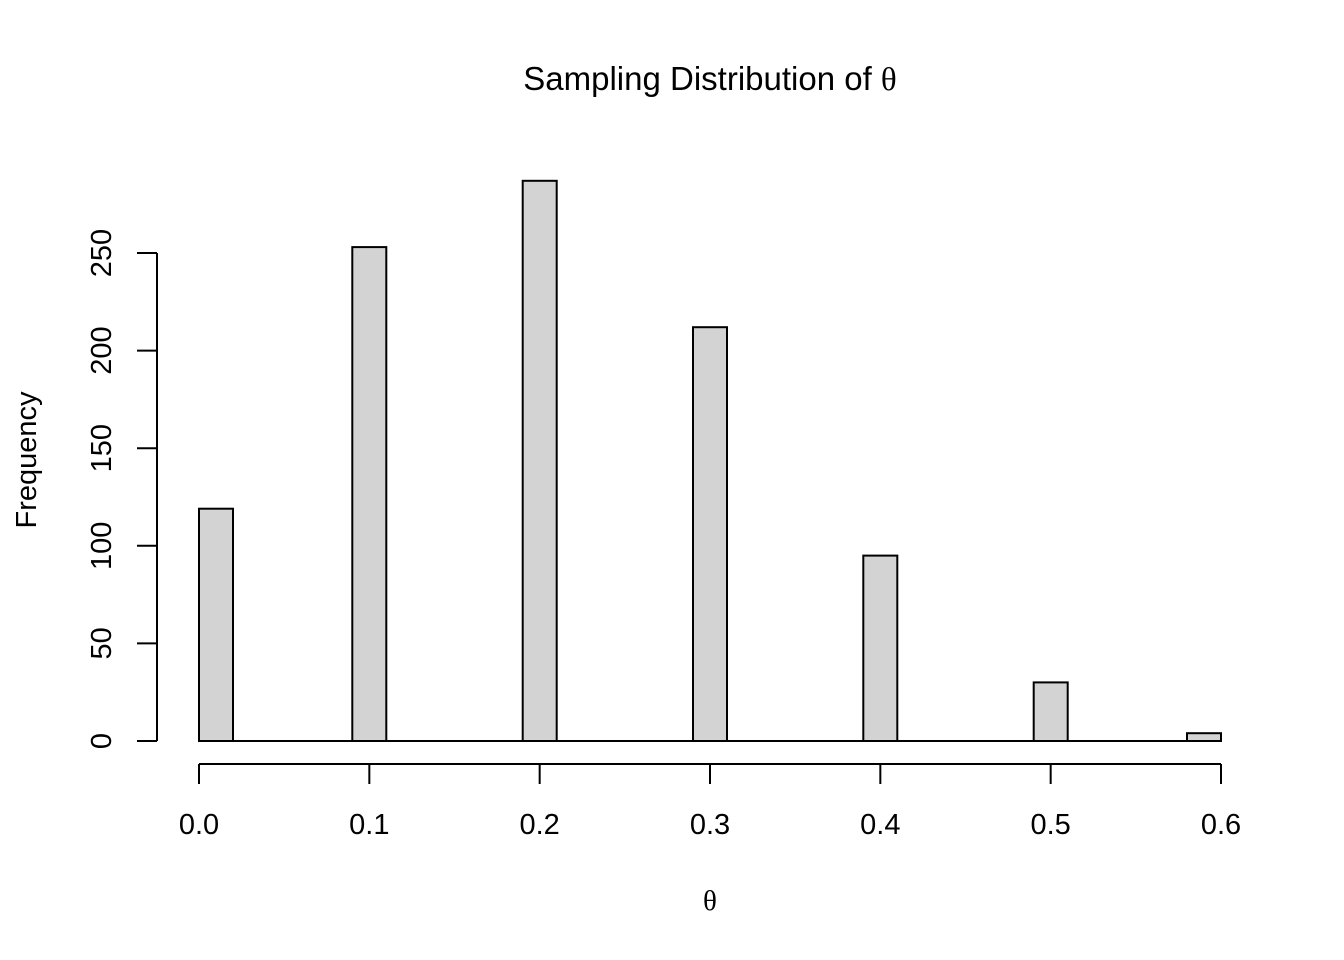  I want to click on chart-title: Sampling Distribution of θ, so click(709, 79).